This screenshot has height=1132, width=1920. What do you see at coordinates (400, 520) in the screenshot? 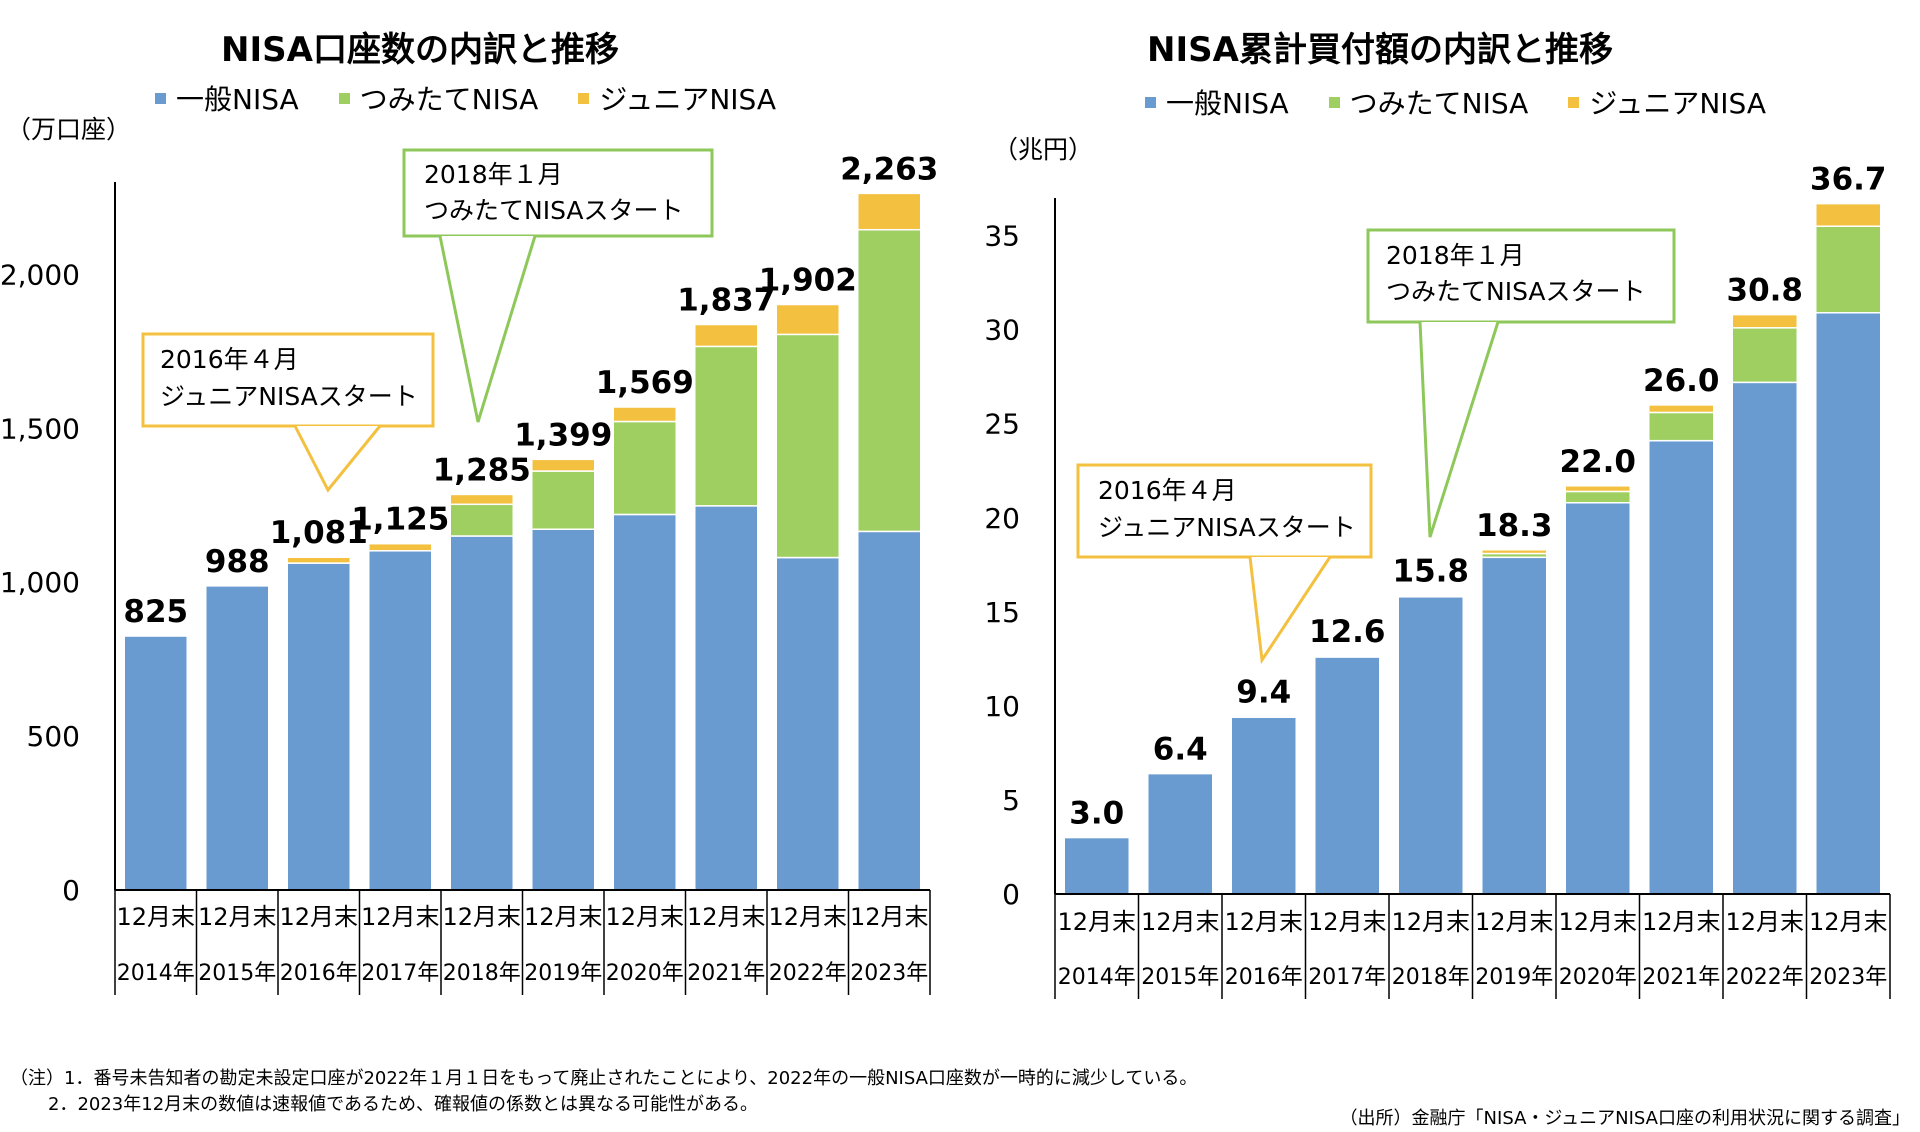
I see `left-total-label: 1,125` at bounding box center [400, 520].